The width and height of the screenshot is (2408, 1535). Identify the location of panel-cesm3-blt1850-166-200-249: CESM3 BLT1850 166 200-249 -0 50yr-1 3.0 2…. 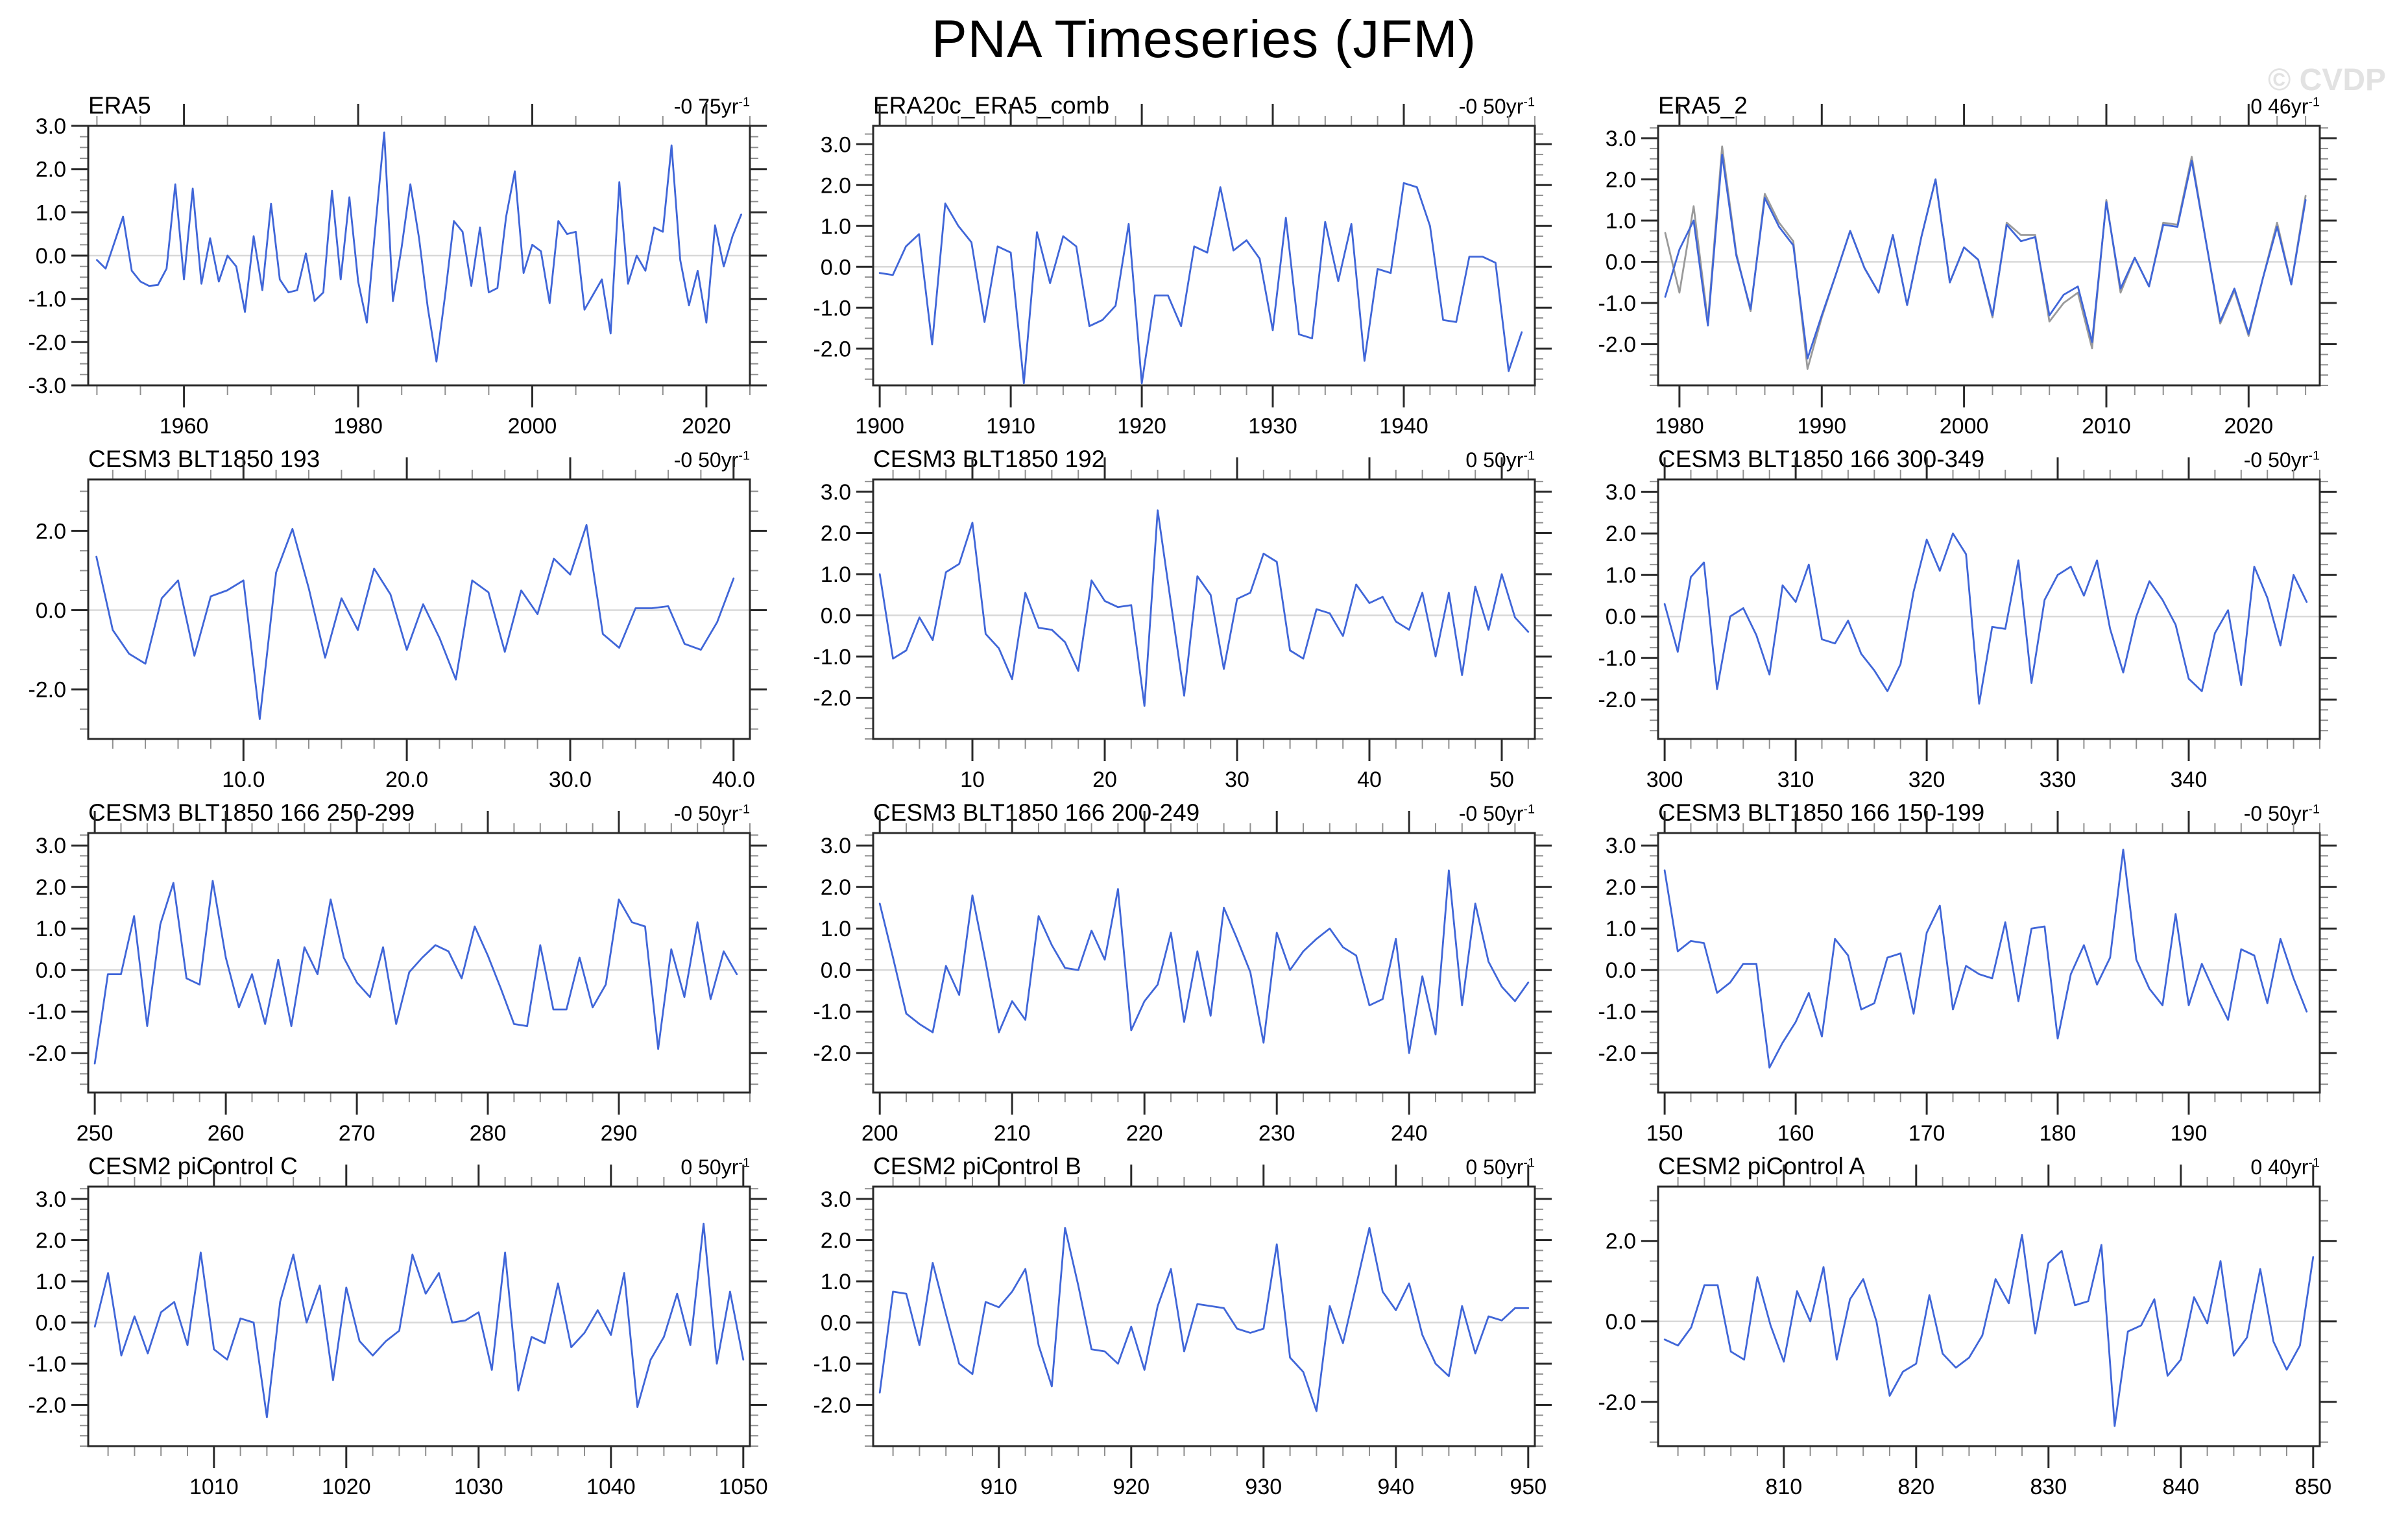
(1200, 972).